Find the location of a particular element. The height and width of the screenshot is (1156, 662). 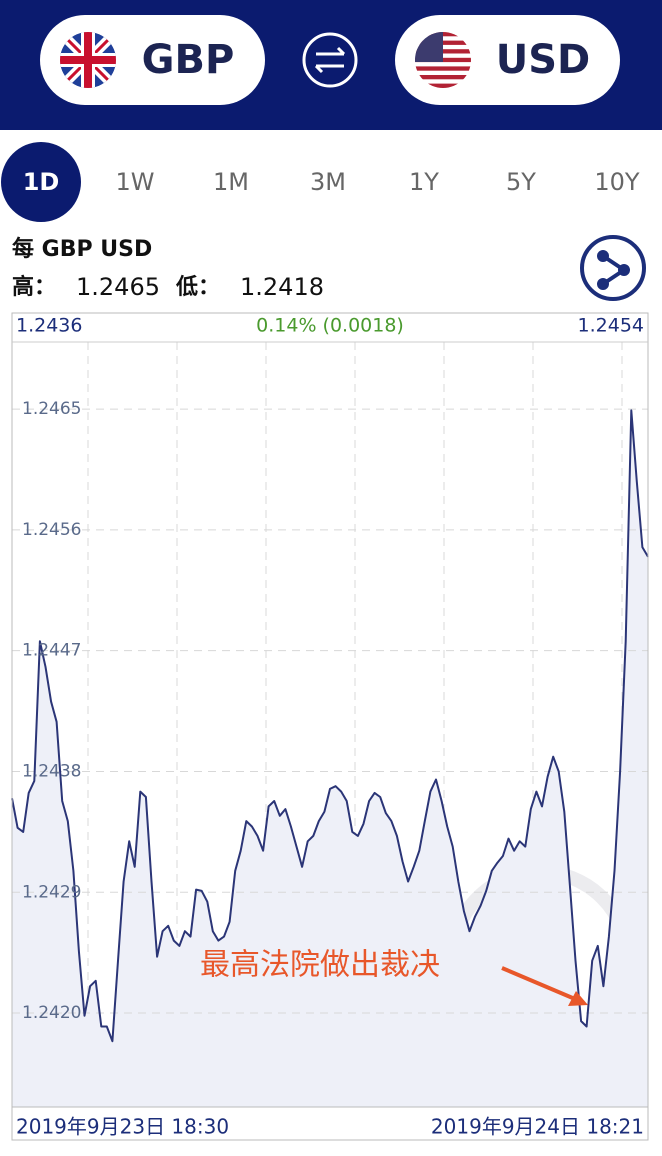

y-tick-label: 1.2465 is located at coordinates (51, 409).